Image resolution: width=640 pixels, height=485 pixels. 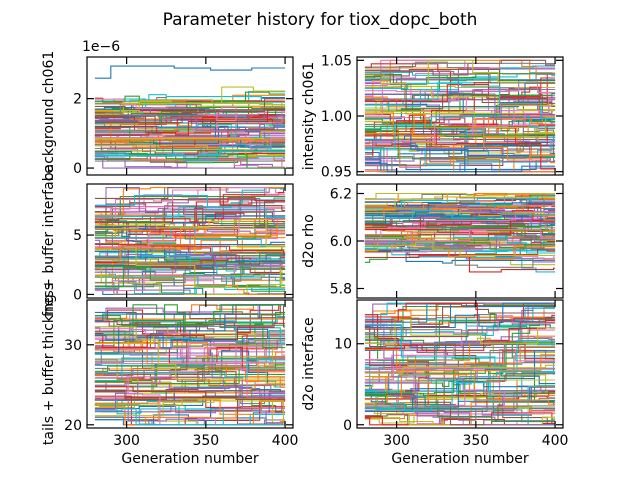 I want to click on panel-1: 0 2 background ch061 1e−6, so click(x=167, y=110).